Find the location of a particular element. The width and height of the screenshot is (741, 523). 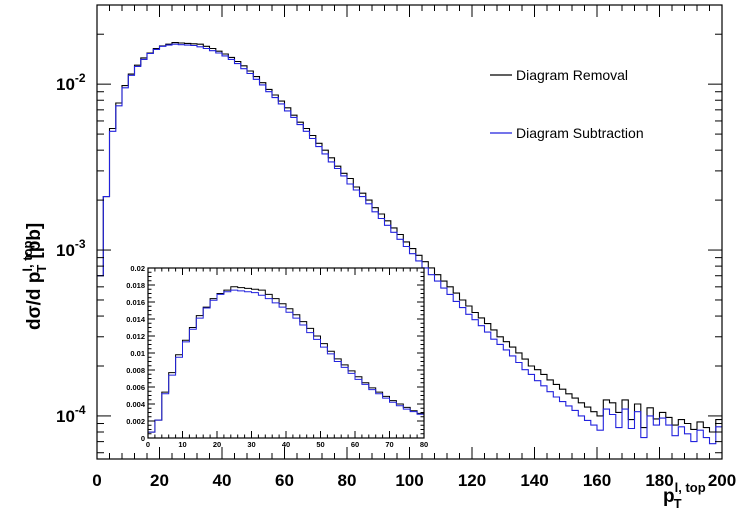

y-axis-title: dσ/d pl, topT[pb] is located at coordinates (34, 276).